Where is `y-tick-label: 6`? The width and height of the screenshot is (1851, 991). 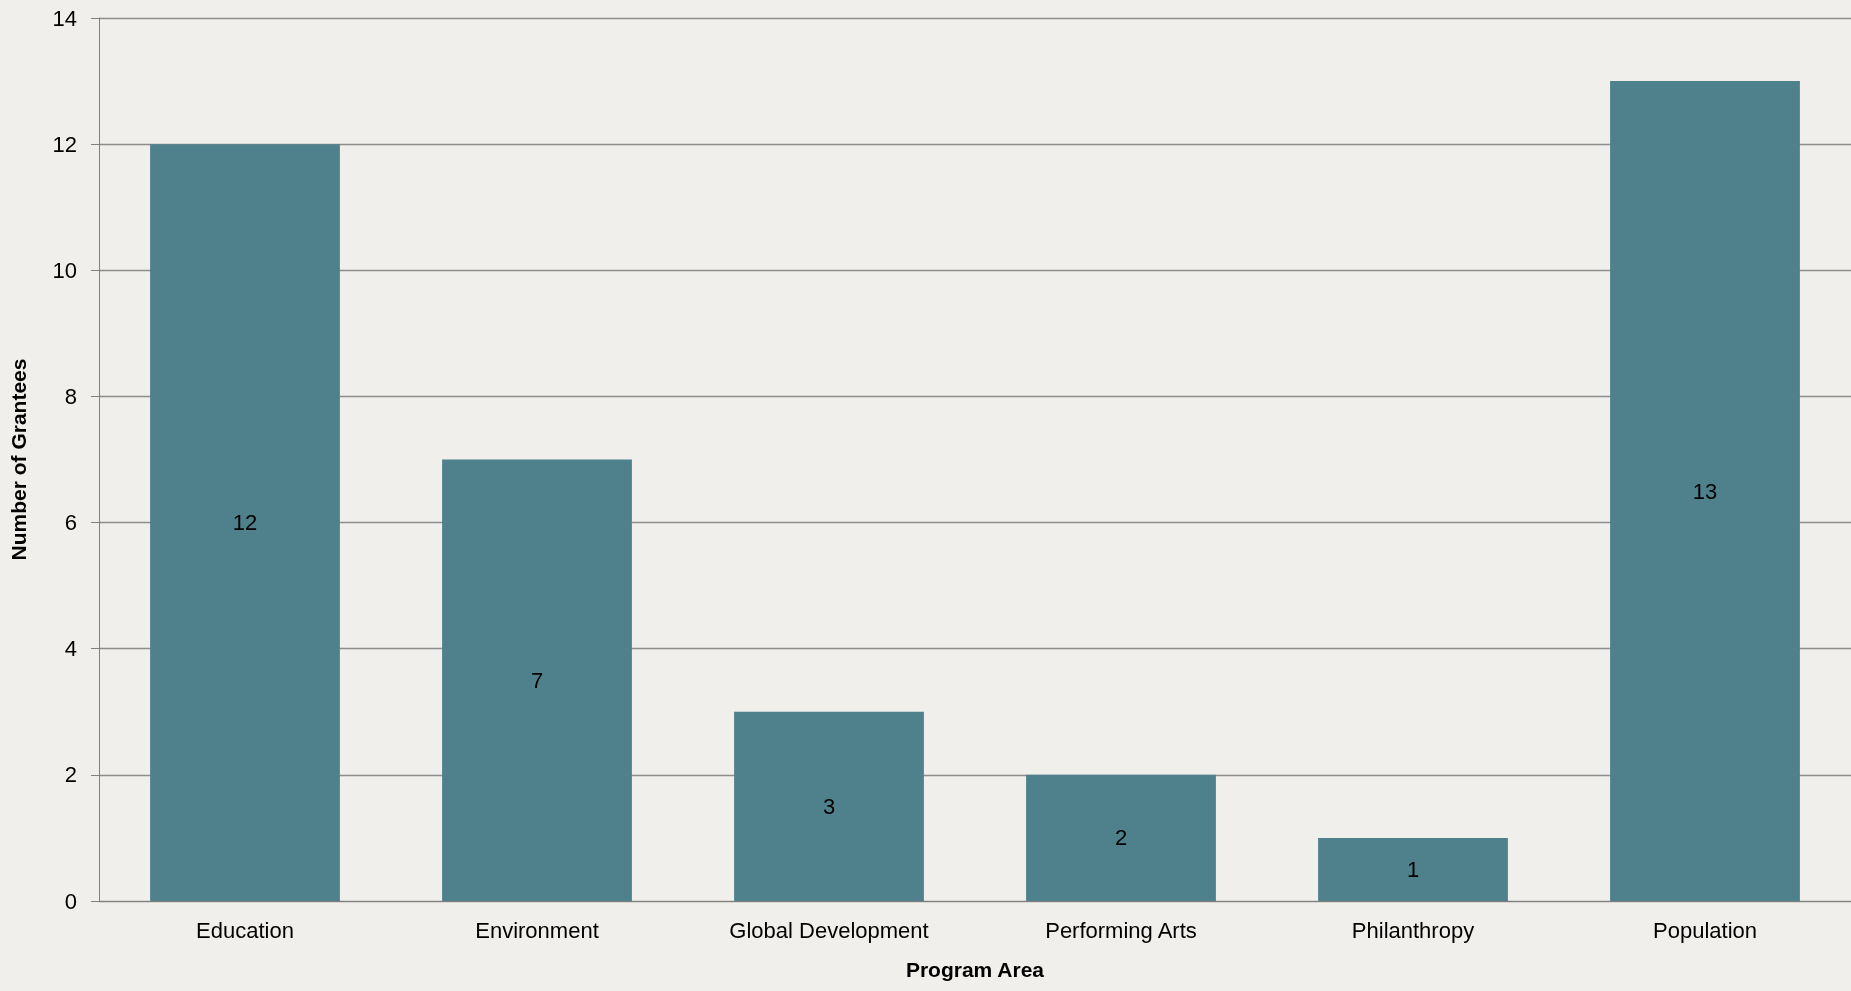
y-tick-label: 6 is located at coordinates (70, 523).